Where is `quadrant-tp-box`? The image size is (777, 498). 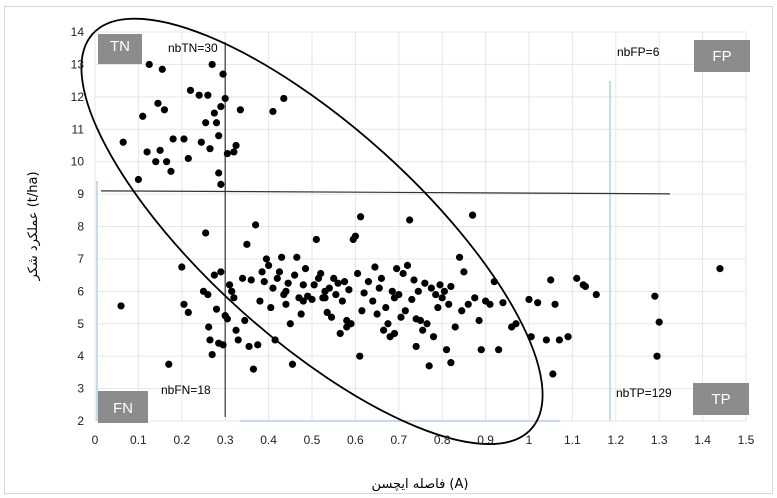
quadrant-tp-box is located at coordinates (721, 399).